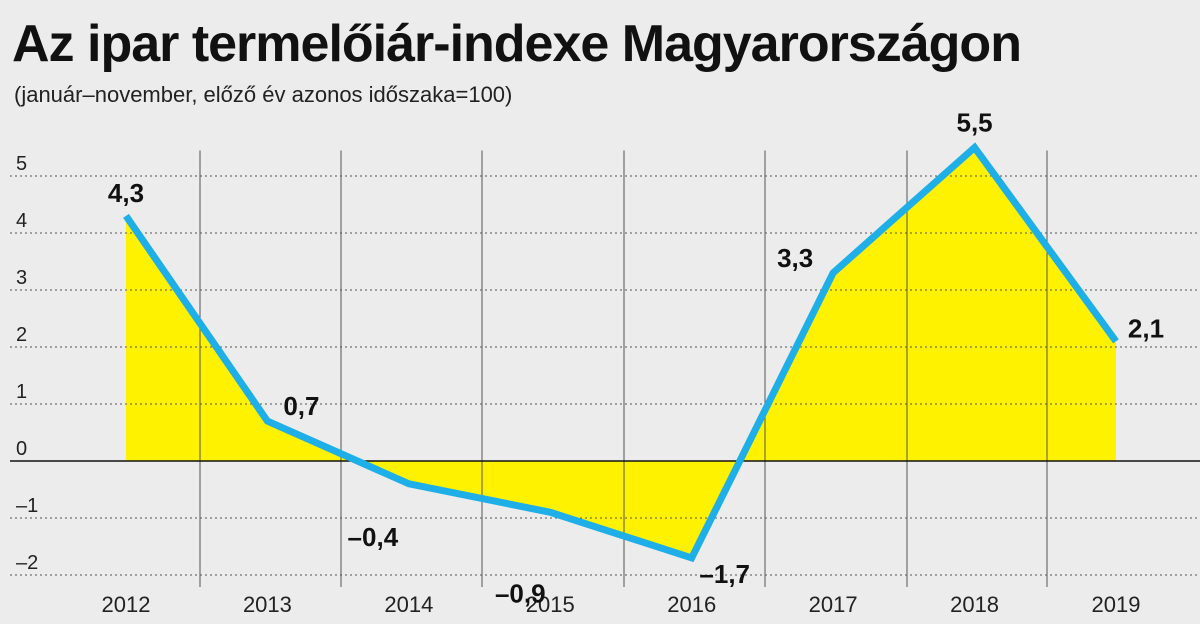  What do you see at coordinates (1116, 604) in the screenshot?
I see `x-tick-label: 2019` at bounding box center [1116, 604].